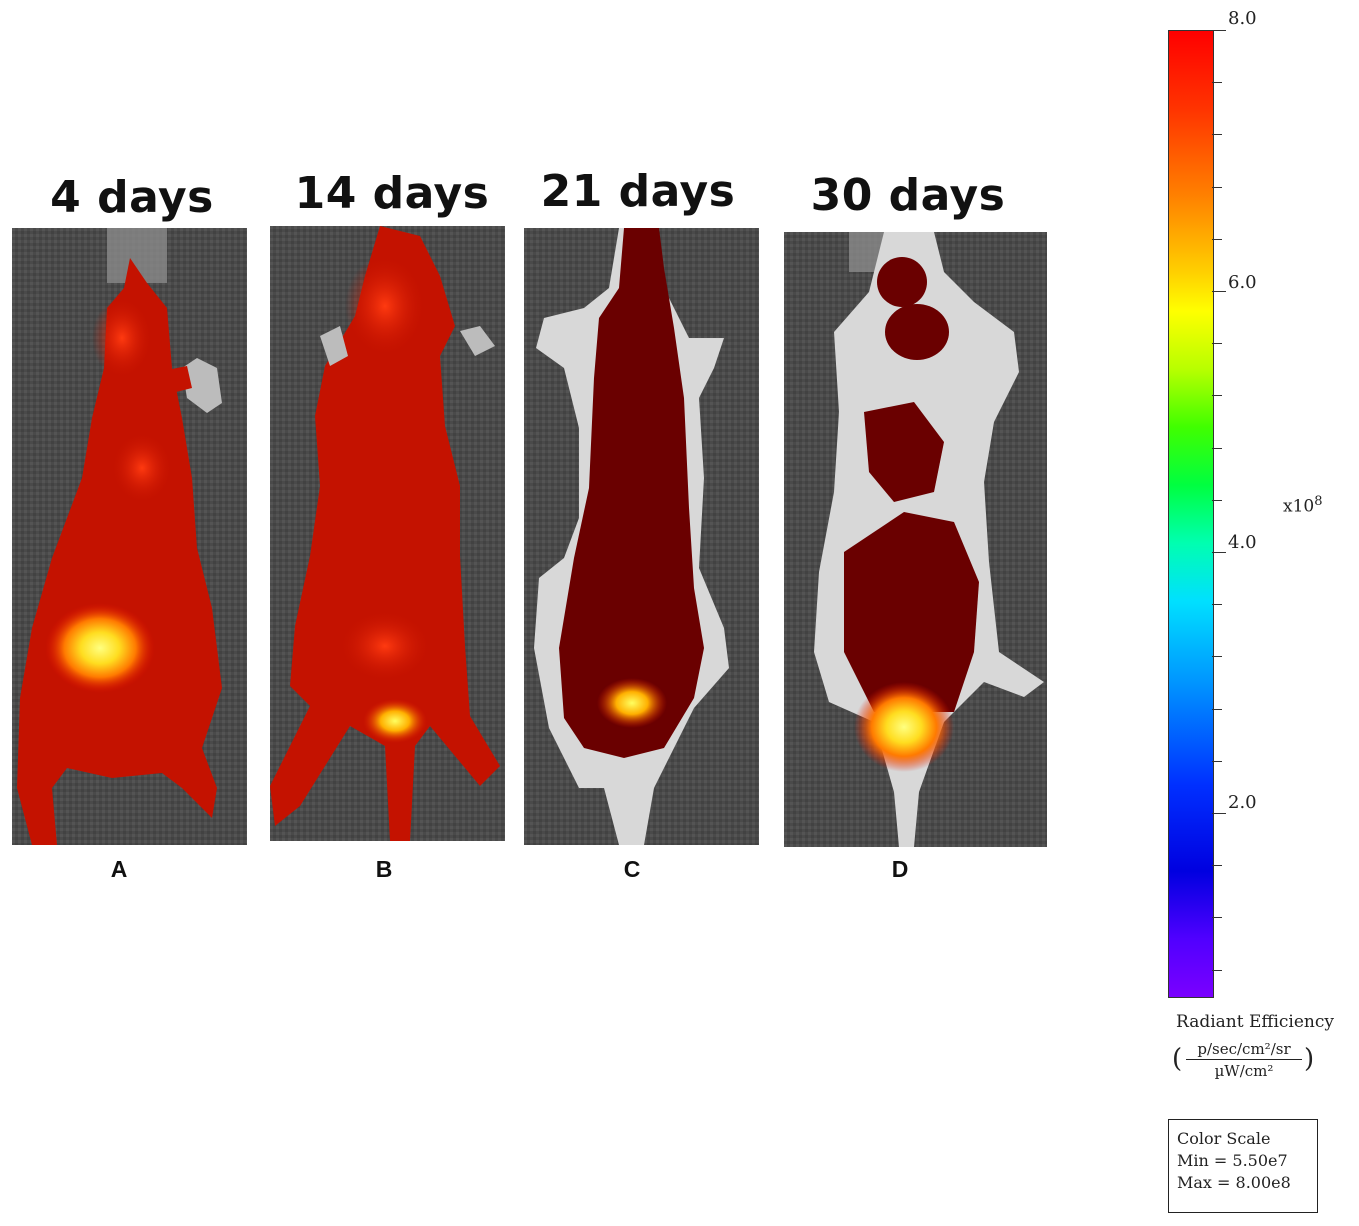  I want to click on panel-c-title: 21 days, so click(638, 191).